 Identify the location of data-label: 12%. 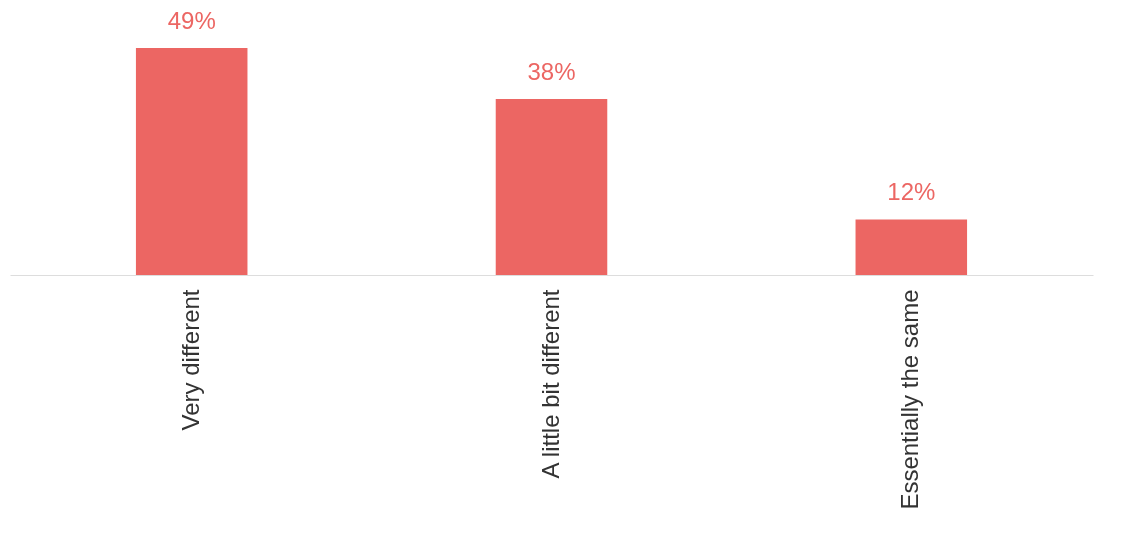
(911, 192).